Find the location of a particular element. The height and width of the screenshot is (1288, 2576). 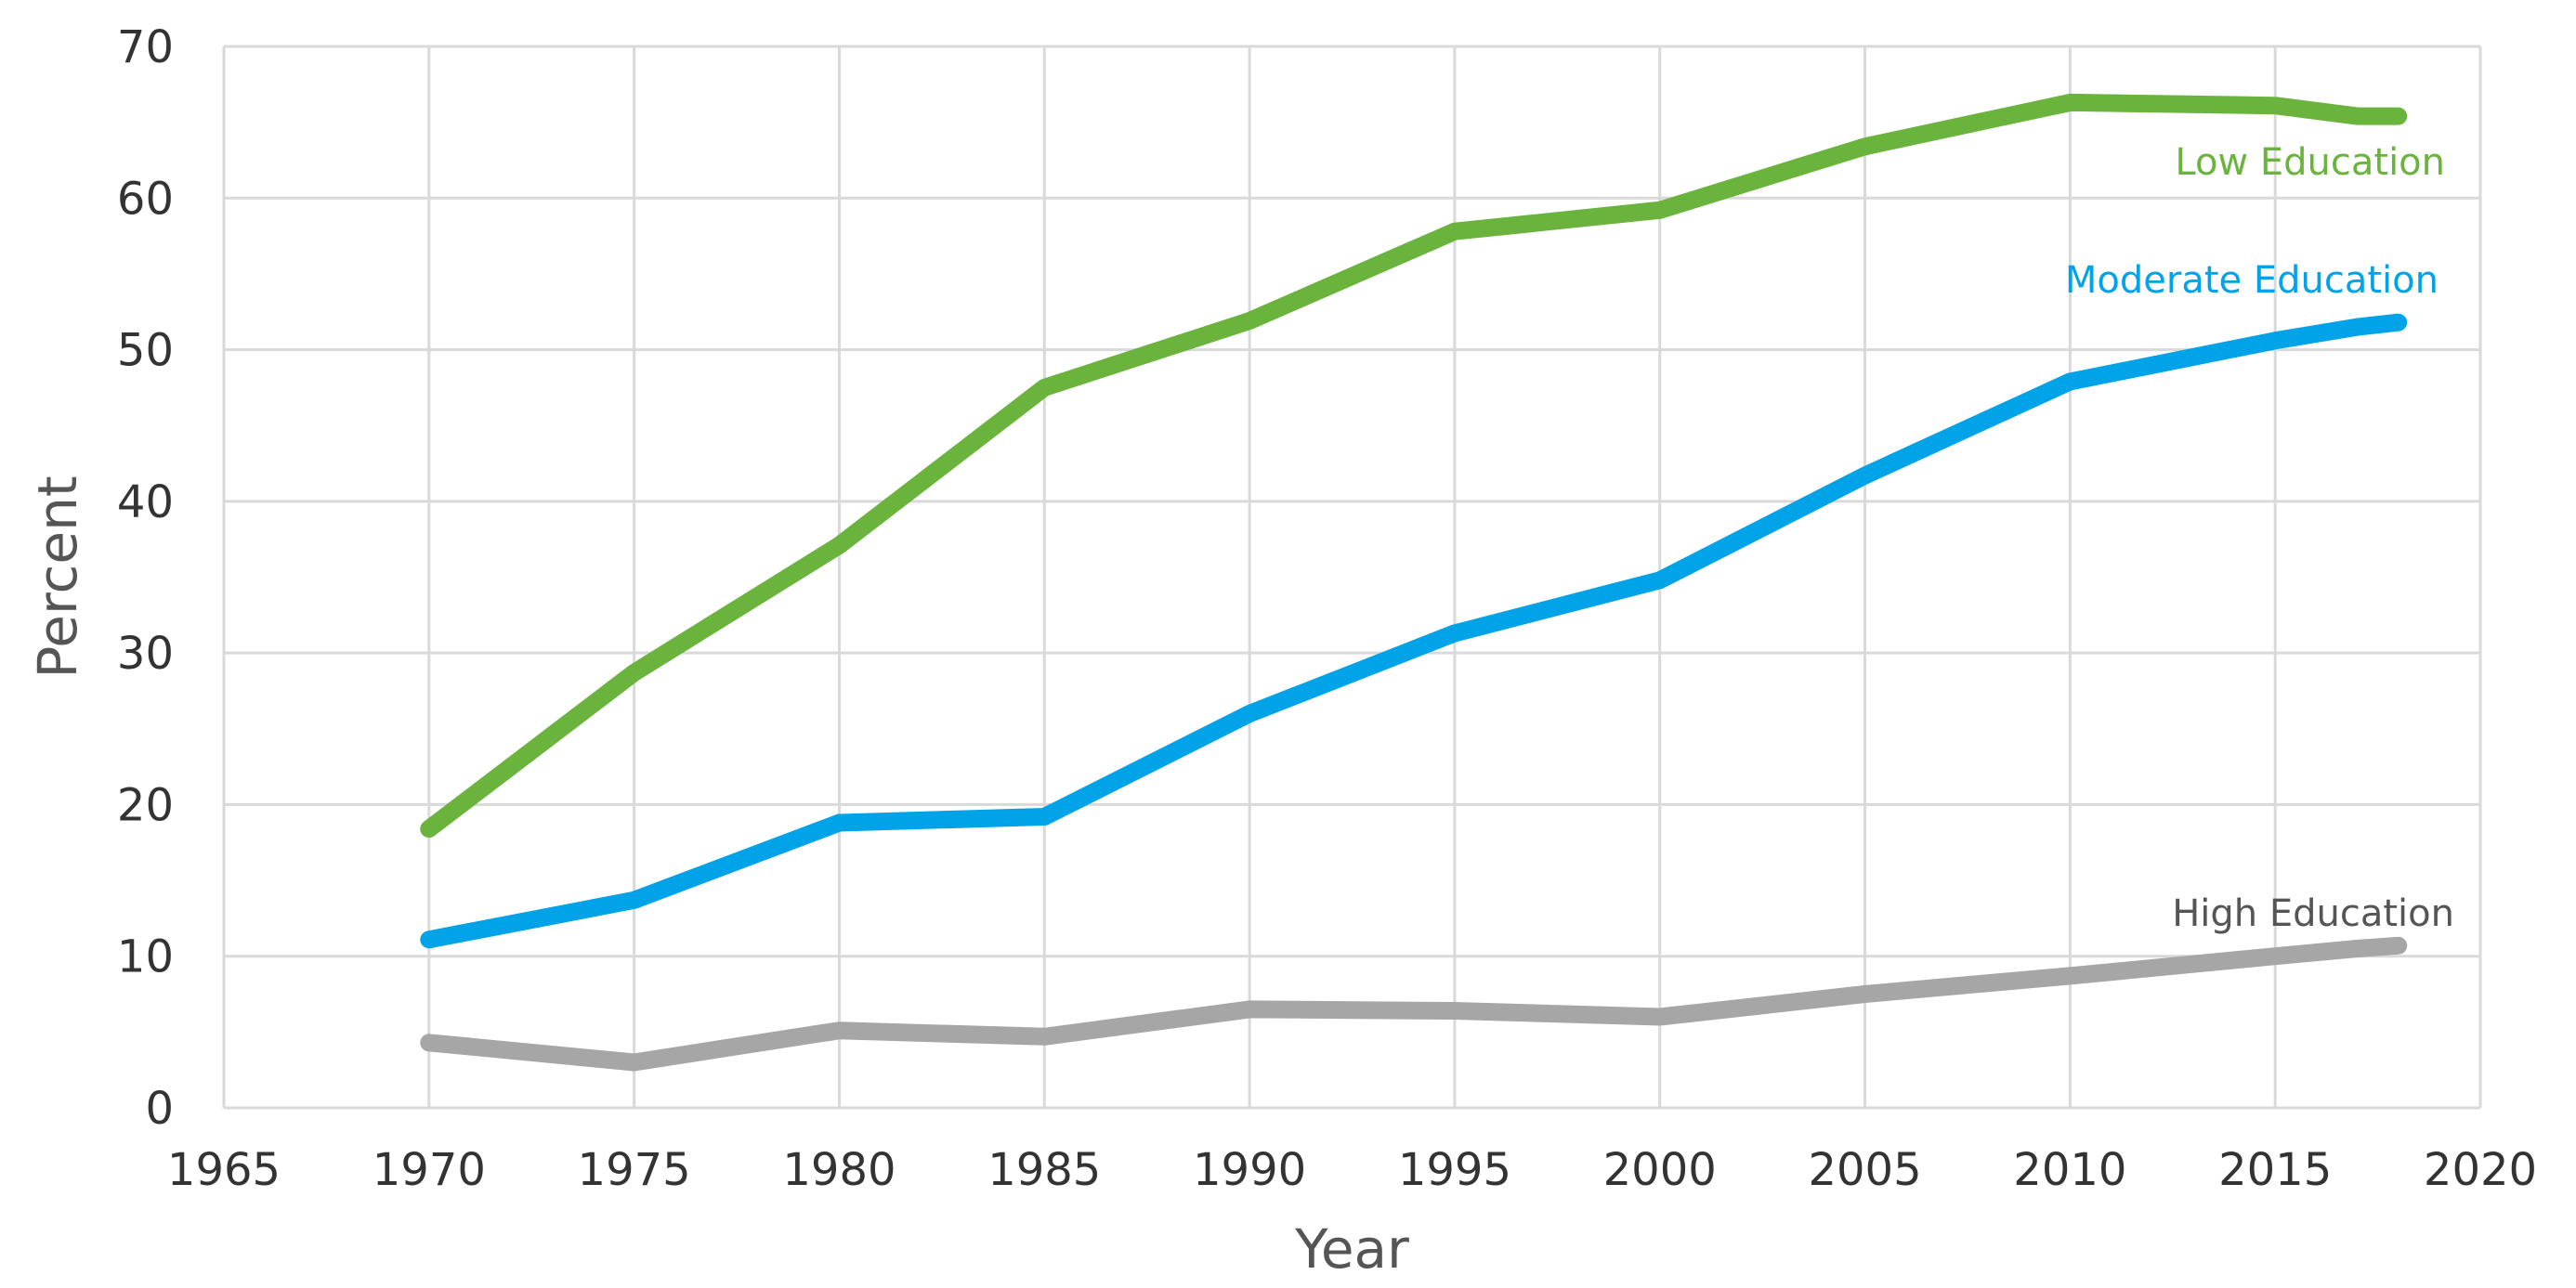

x-tick-label: 1985 is located at coordinates (1044, 1170).